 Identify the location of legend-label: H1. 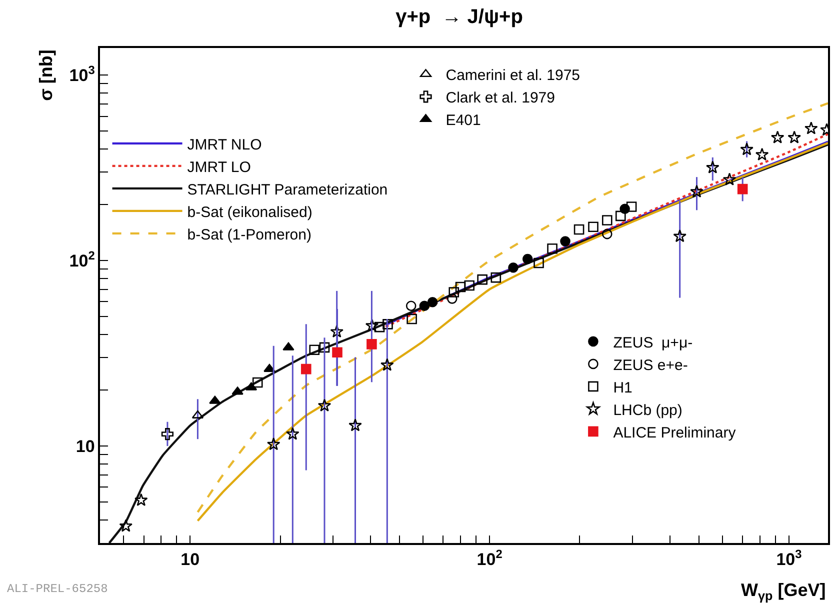
(622, 387).